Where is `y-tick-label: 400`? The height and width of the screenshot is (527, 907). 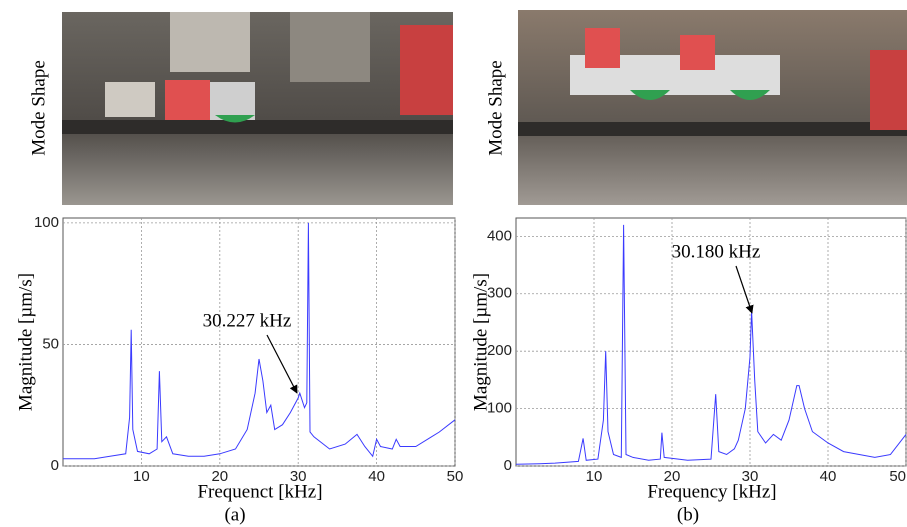 y-tick-label: 400 is located at coordinates (499, 235).